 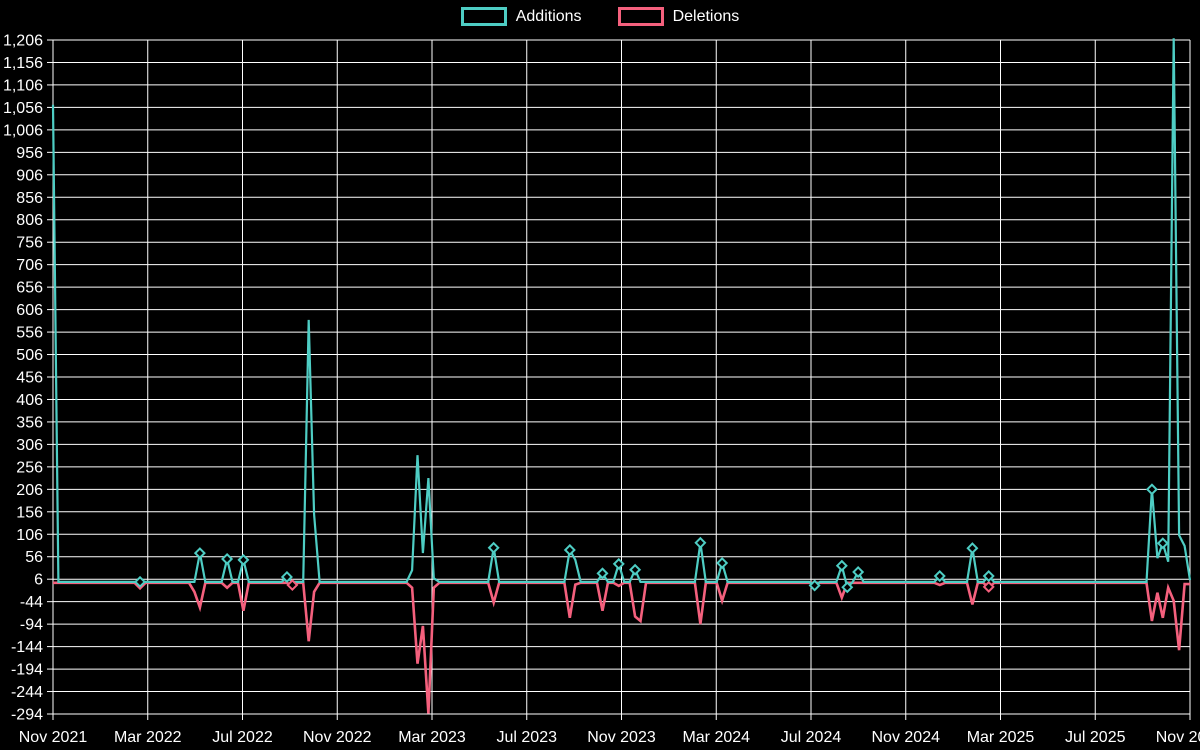 What do you see at coordinates (27, 715) in the screenshot?
I see `y-tick-label: -294` at bounding box center [27, 715].